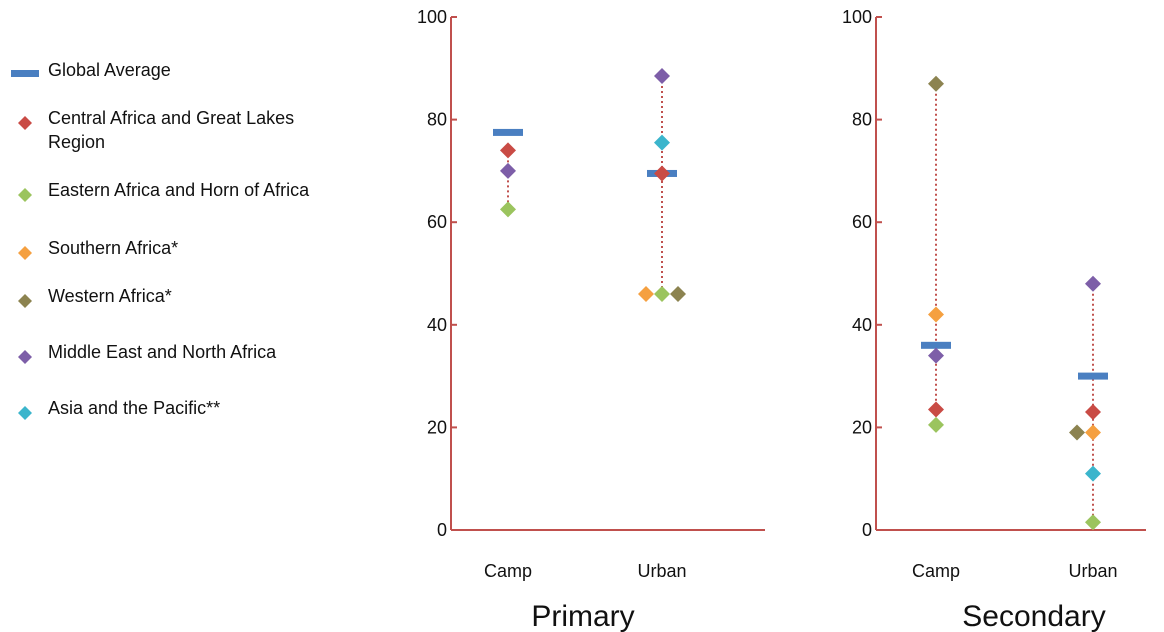 This screenshot has width=1164, height=632. I want to click on legend-label: Central Africa and Great Lakes Region, so click(171, 130).